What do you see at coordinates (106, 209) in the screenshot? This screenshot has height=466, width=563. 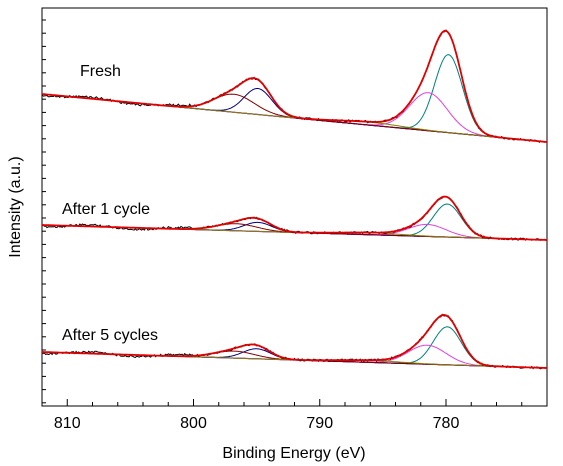 I see `spectrum-label: After 1 cycle` at bounding box center [106, 209].